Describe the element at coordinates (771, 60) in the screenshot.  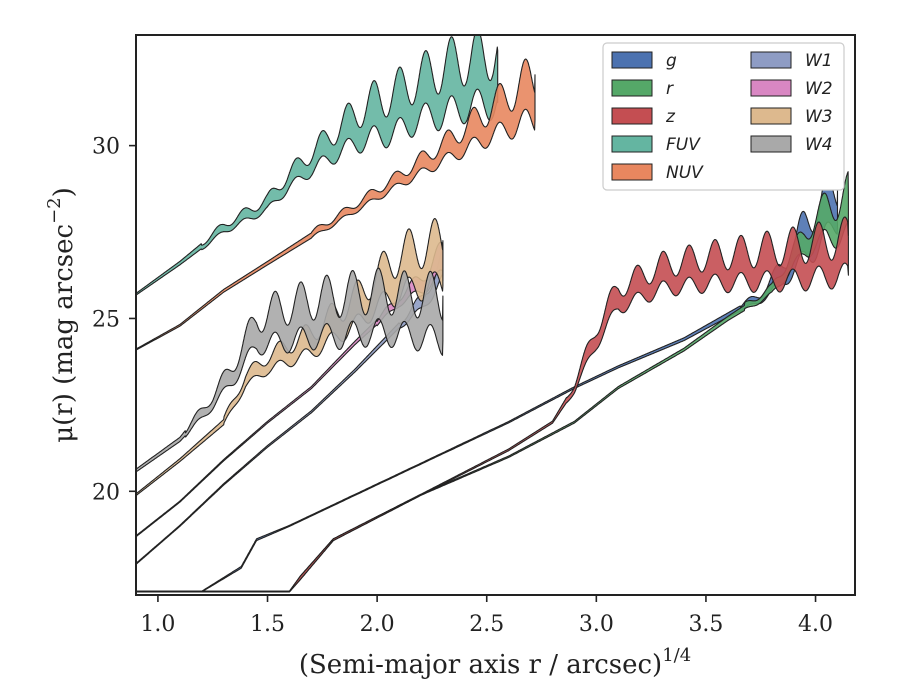
I see `legend-swatch-w1` at that location.